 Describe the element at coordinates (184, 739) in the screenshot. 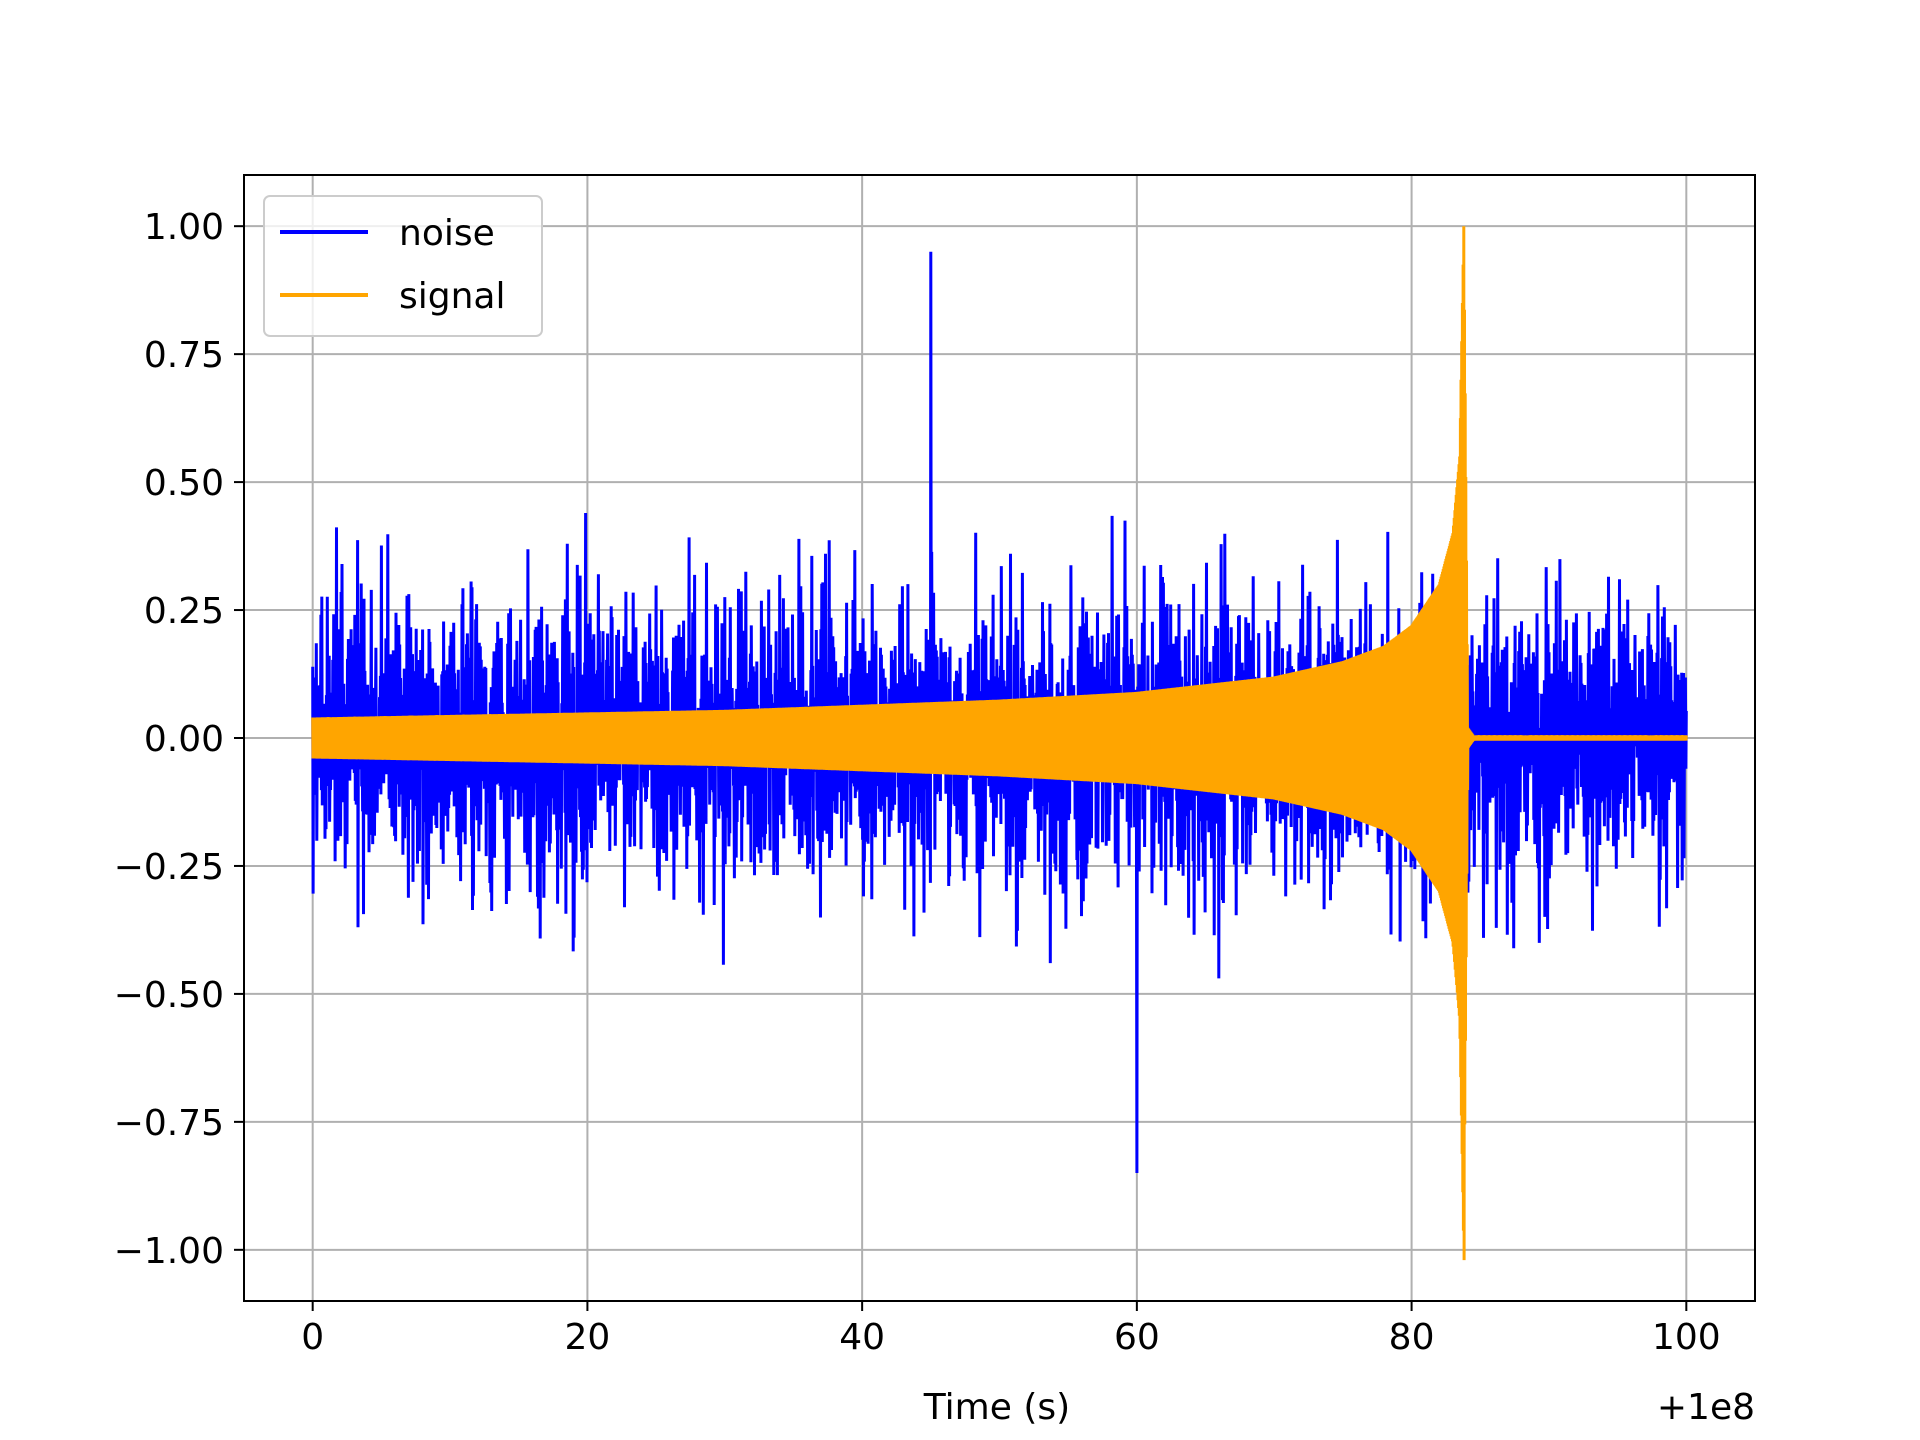

I see `y-tick-label: 0.00` at that location.